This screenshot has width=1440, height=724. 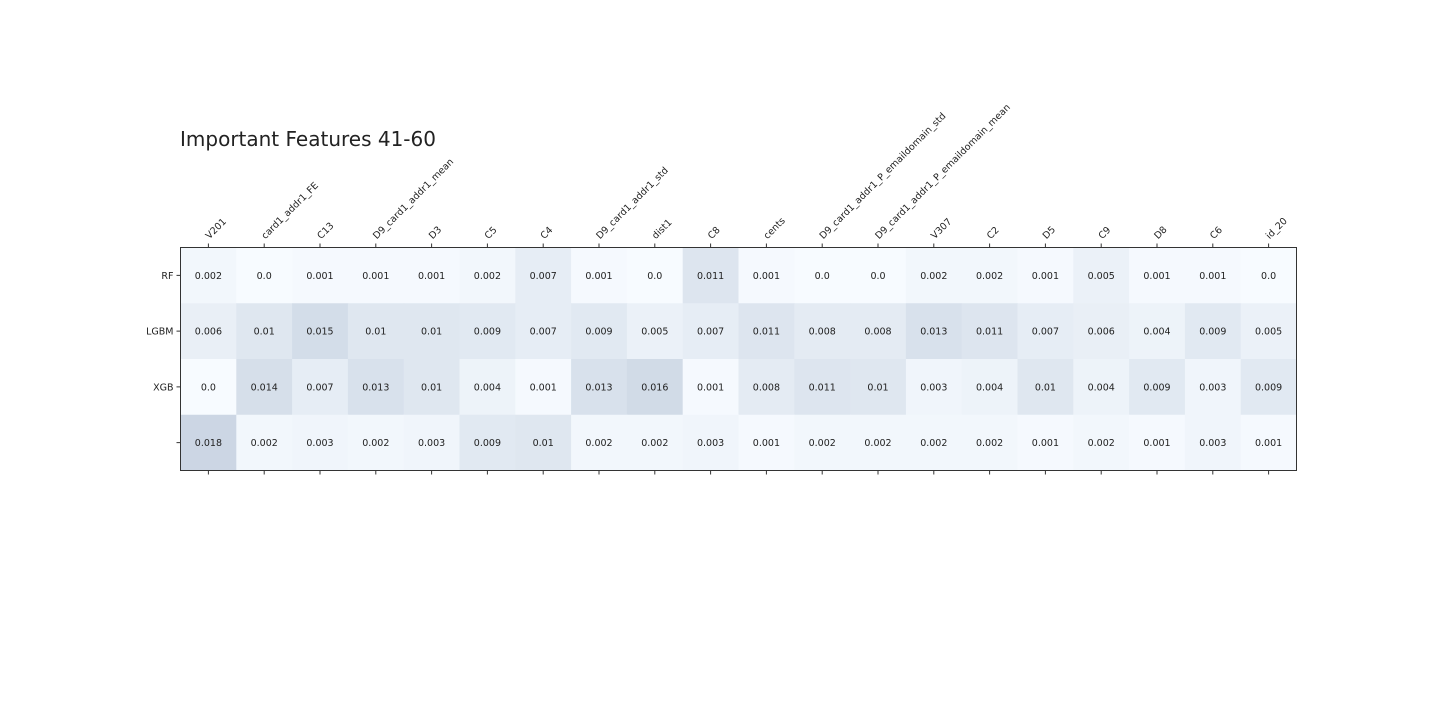 What do you see at coordinates (1216, 233) in the screenshot?
I see `x-tick-label: C6` at bounding box center [1216, 233].